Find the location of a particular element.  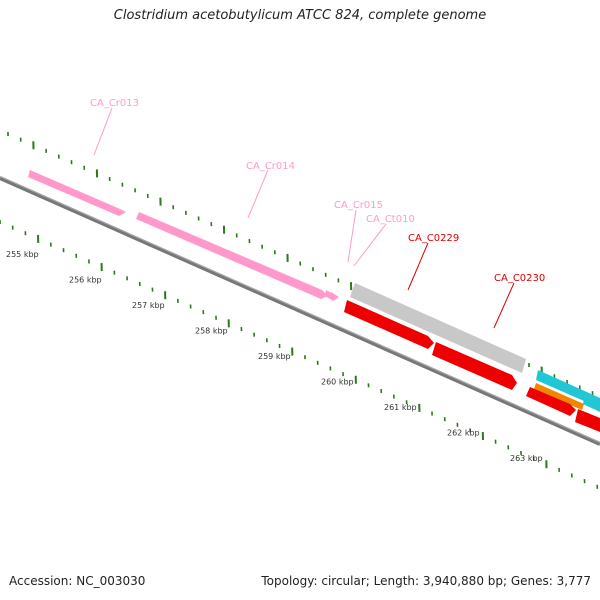

gene-feature-CA_Ct010 is located at coordinates (334, 296).